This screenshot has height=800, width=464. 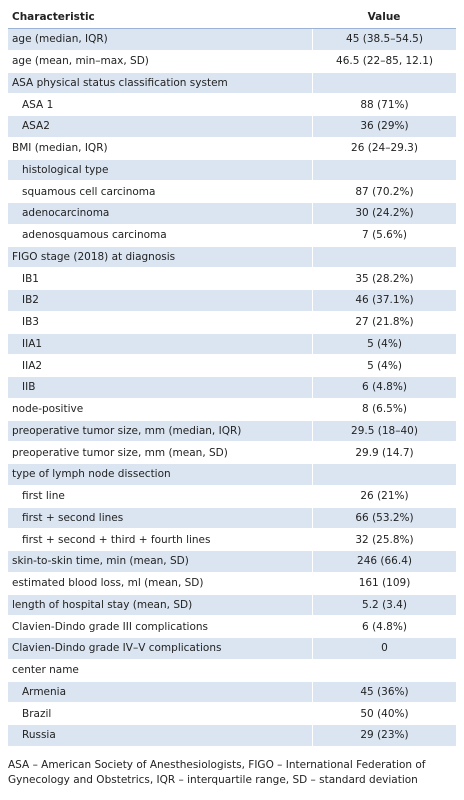 What do you see at coordinates (60, 39) in the screenshot?
I see `row-label: age (median, IQR)` at bounding box center [60, 39].